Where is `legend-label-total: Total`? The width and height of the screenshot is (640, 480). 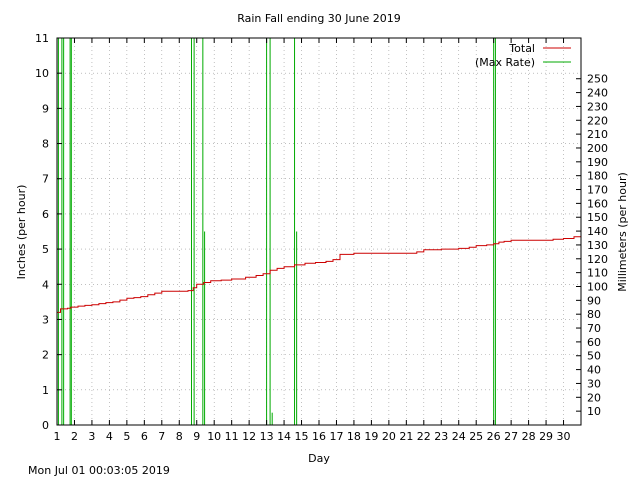 legend-label-total: Total is located at coordinates (521, 48).